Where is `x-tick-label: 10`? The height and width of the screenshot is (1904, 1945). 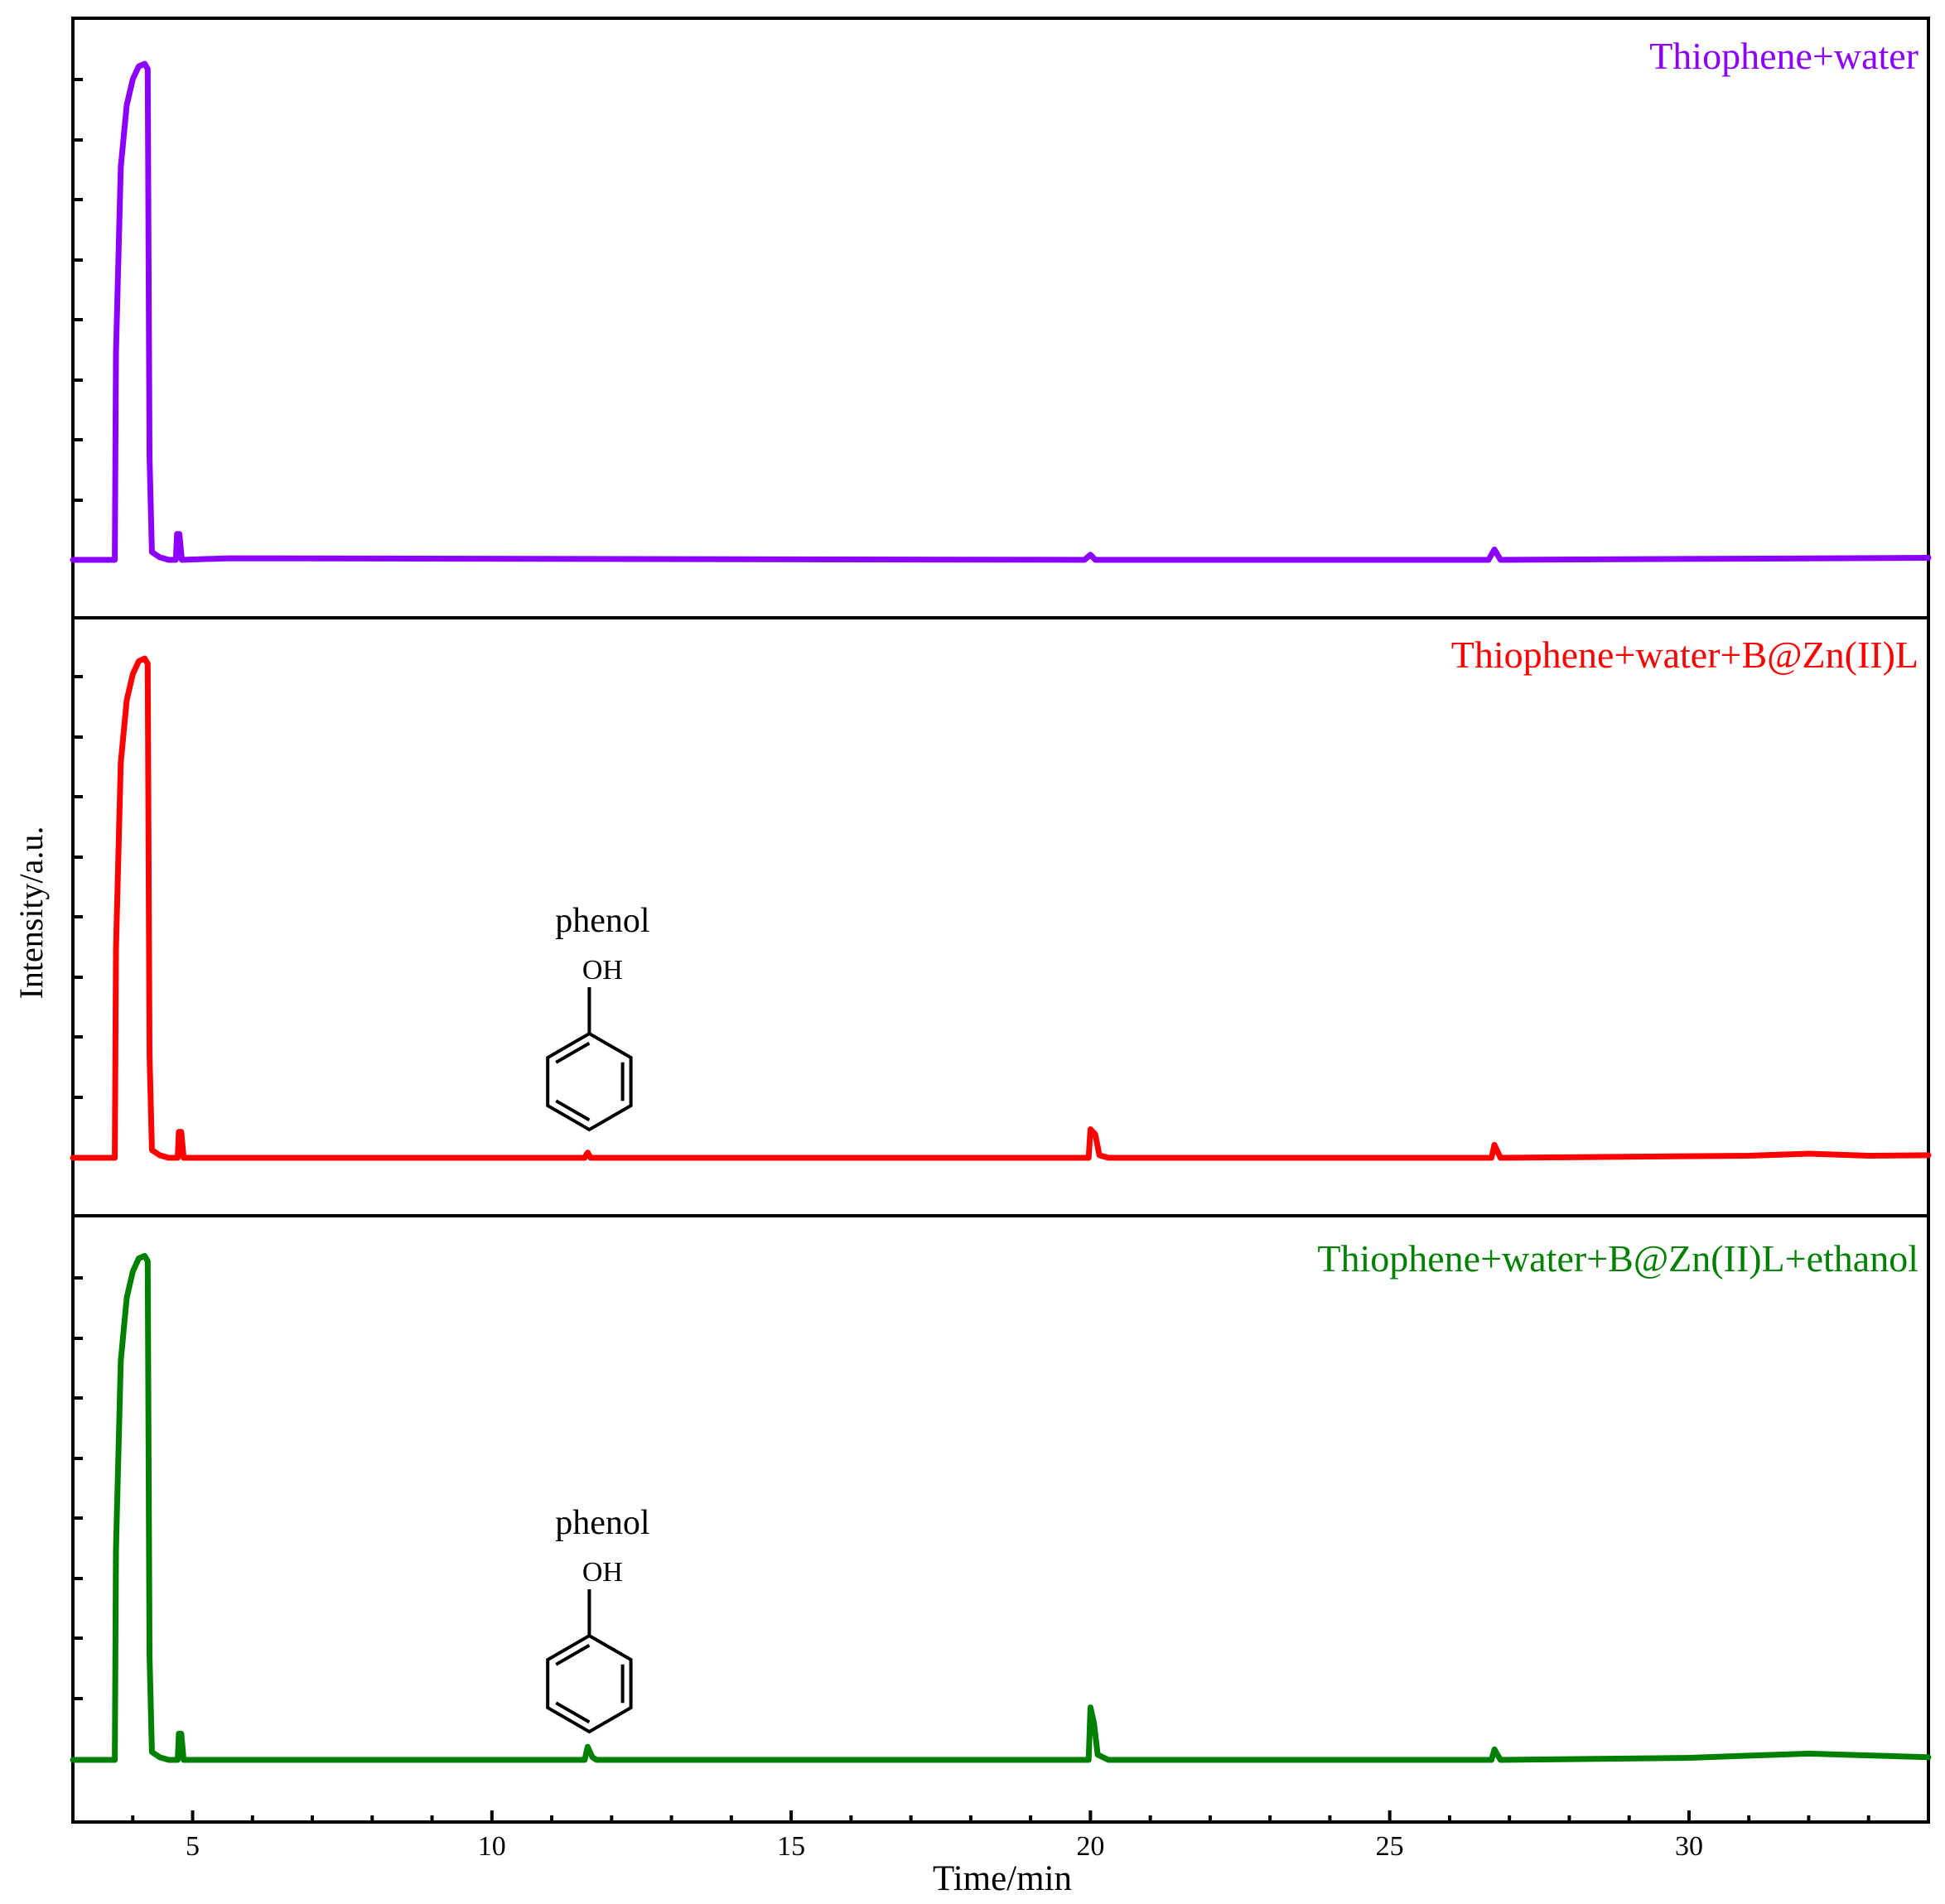 x-tick-label: 10 is located at coordinates (492, 1847).